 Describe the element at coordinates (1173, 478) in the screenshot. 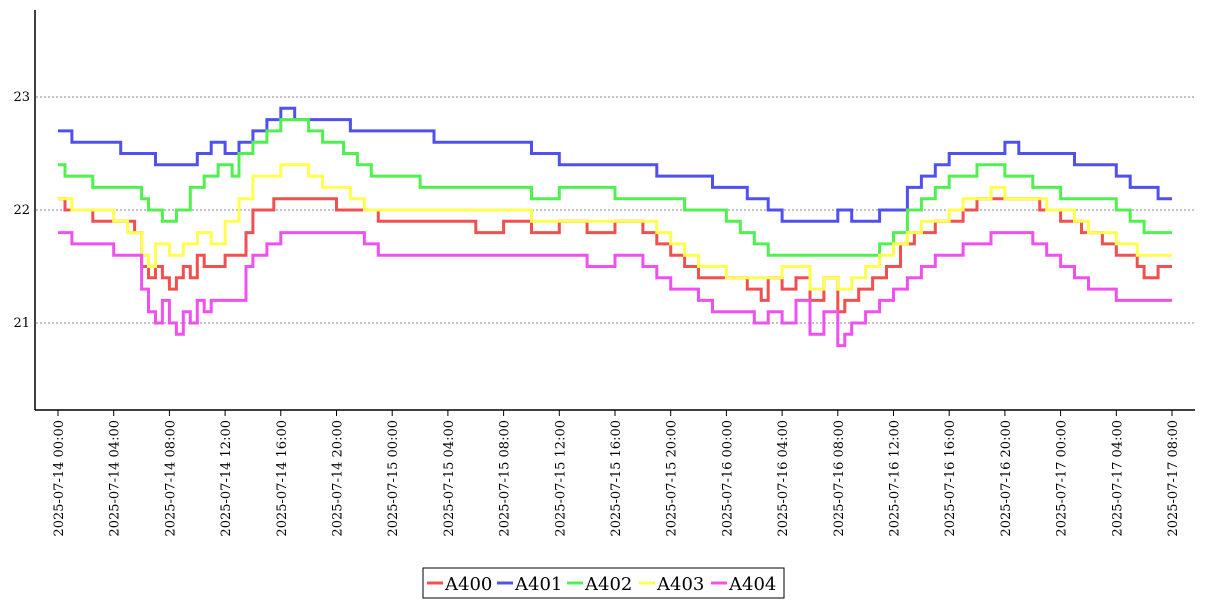

I see `x-tick-label: 2025-07-17 08:00` at that location.